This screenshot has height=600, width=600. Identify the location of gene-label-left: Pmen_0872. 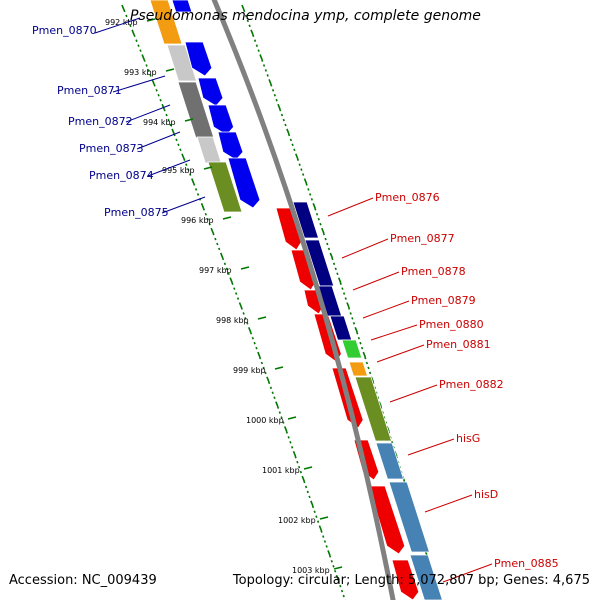
(100, 121).